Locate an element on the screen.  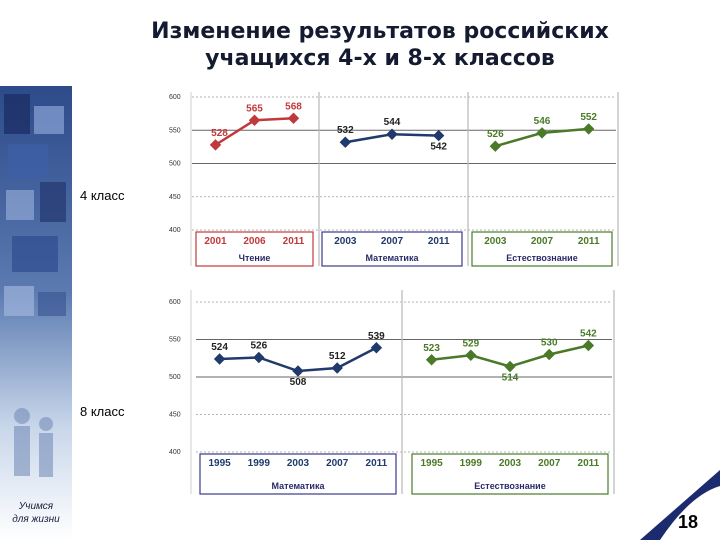
g4-y-tick-label: 600 is located at coordinates (175, 97).